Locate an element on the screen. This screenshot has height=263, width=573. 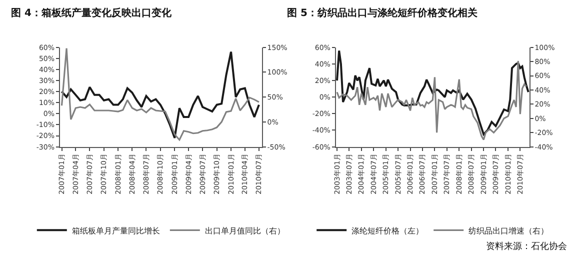
legend-label: 纺织品出口增速（右） is located at coordinates (508, 231).